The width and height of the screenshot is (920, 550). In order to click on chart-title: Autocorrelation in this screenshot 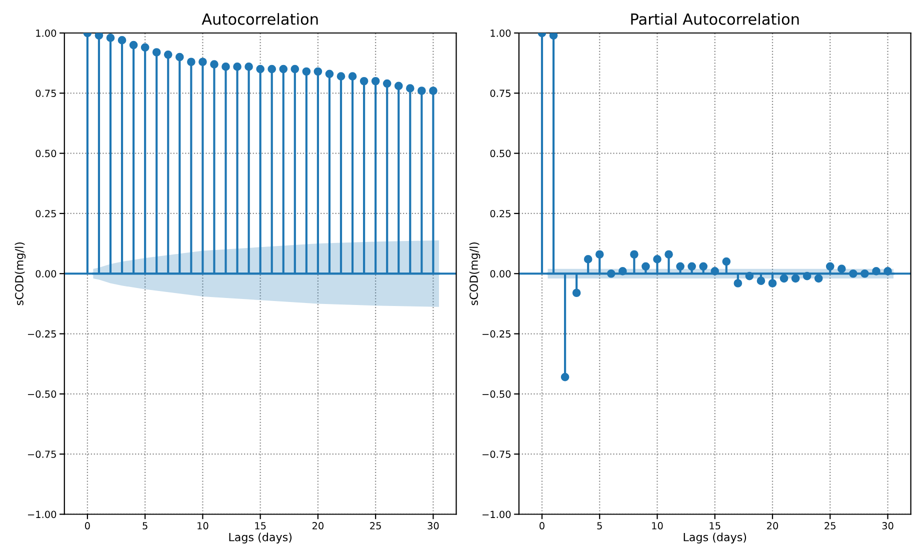, I will do `click(260, 19)`.